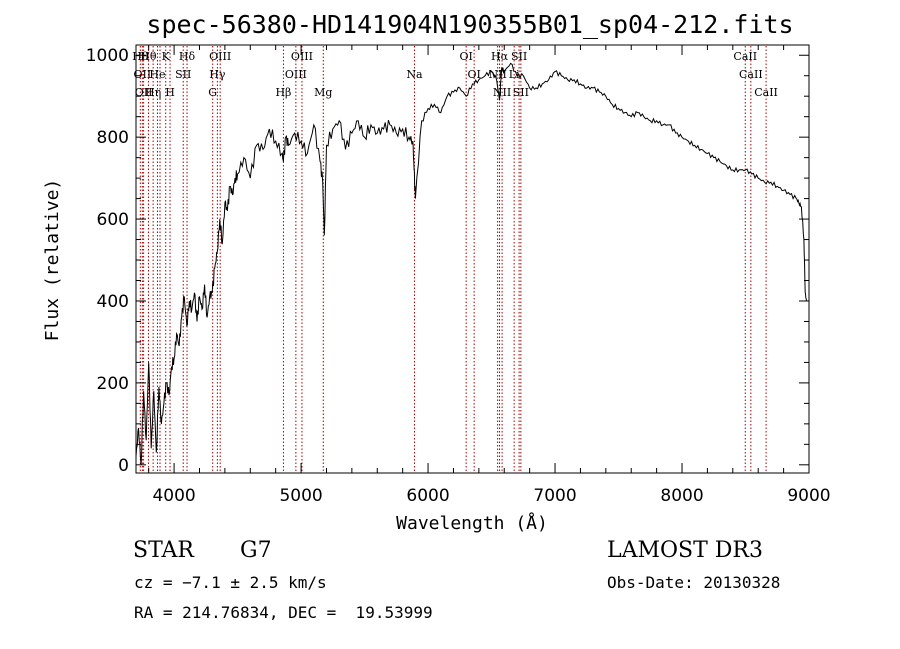 Image resolution: width=900 pixels, height=649 pixels. Describe the element at coordinates (554, 496) in the screenshot. I see `x-tick-label: 7000` at that location.